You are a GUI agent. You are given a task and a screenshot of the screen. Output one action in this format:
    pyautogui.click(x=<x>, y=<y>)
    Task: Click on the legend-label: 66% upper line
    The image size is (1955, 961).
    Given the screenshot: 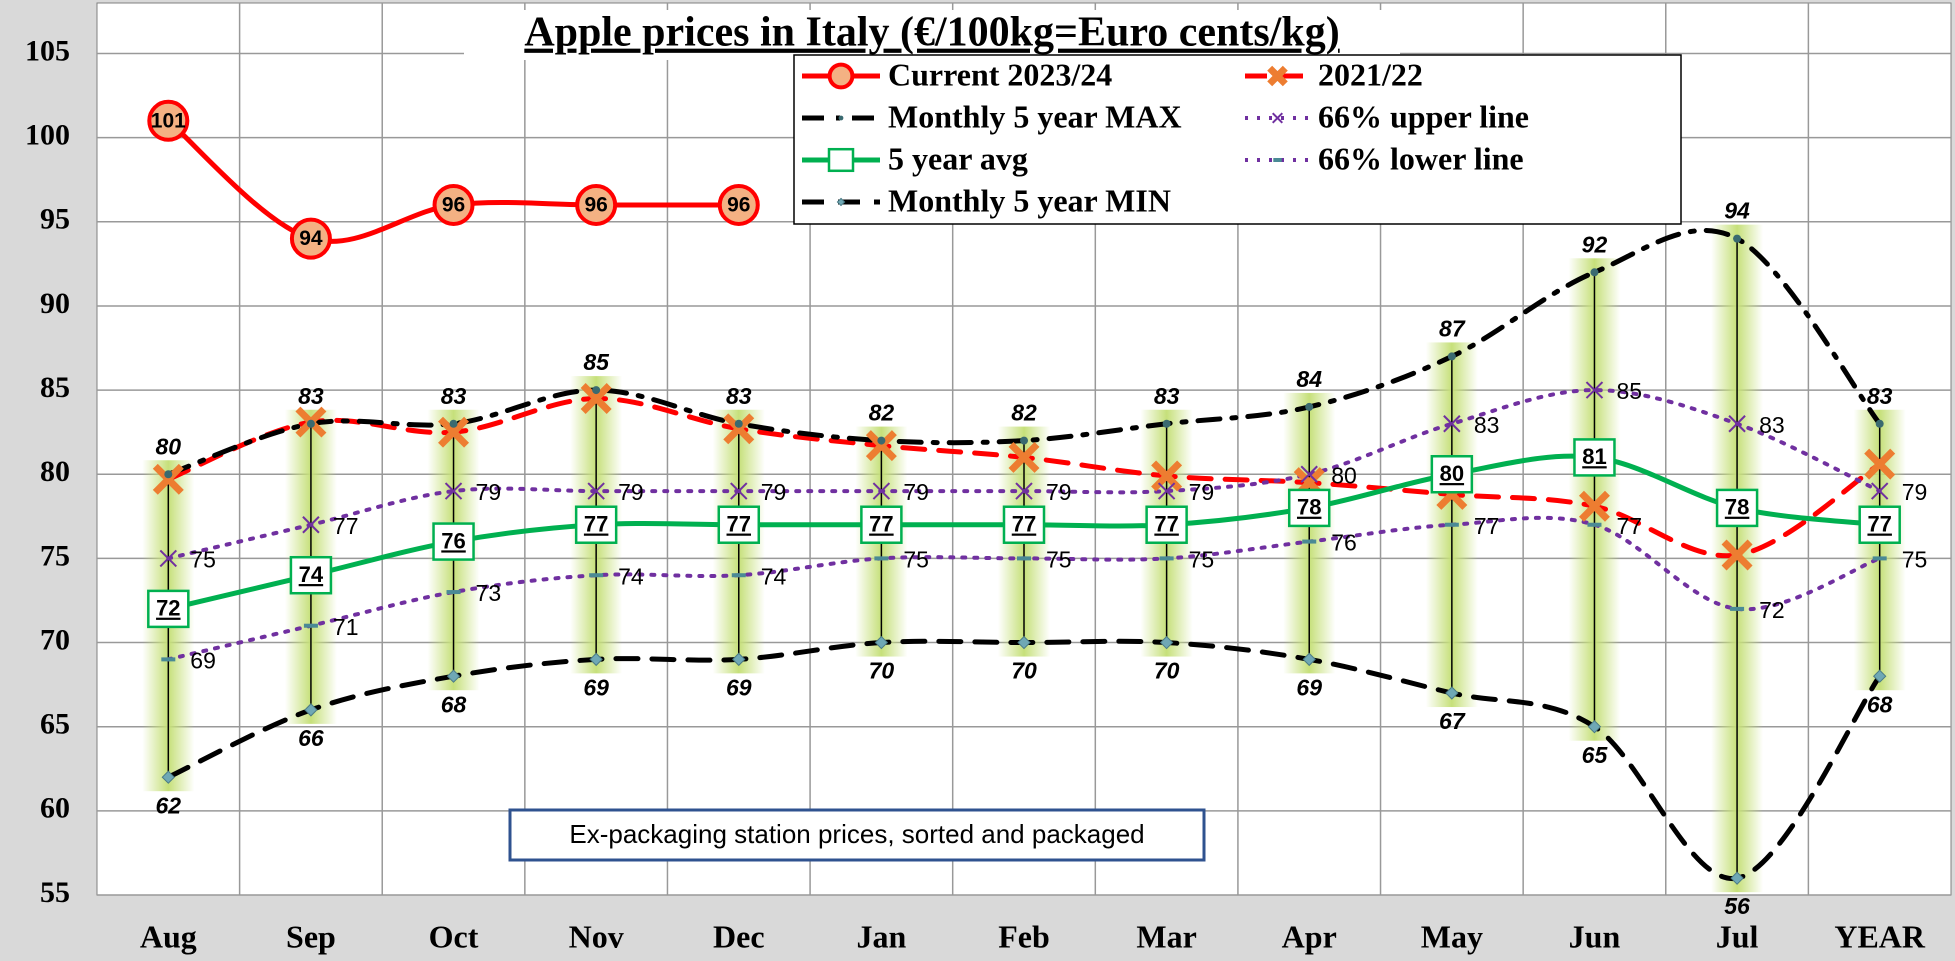 What is the action you would take?
    pyautogui.click(x=1423, y=116)
    